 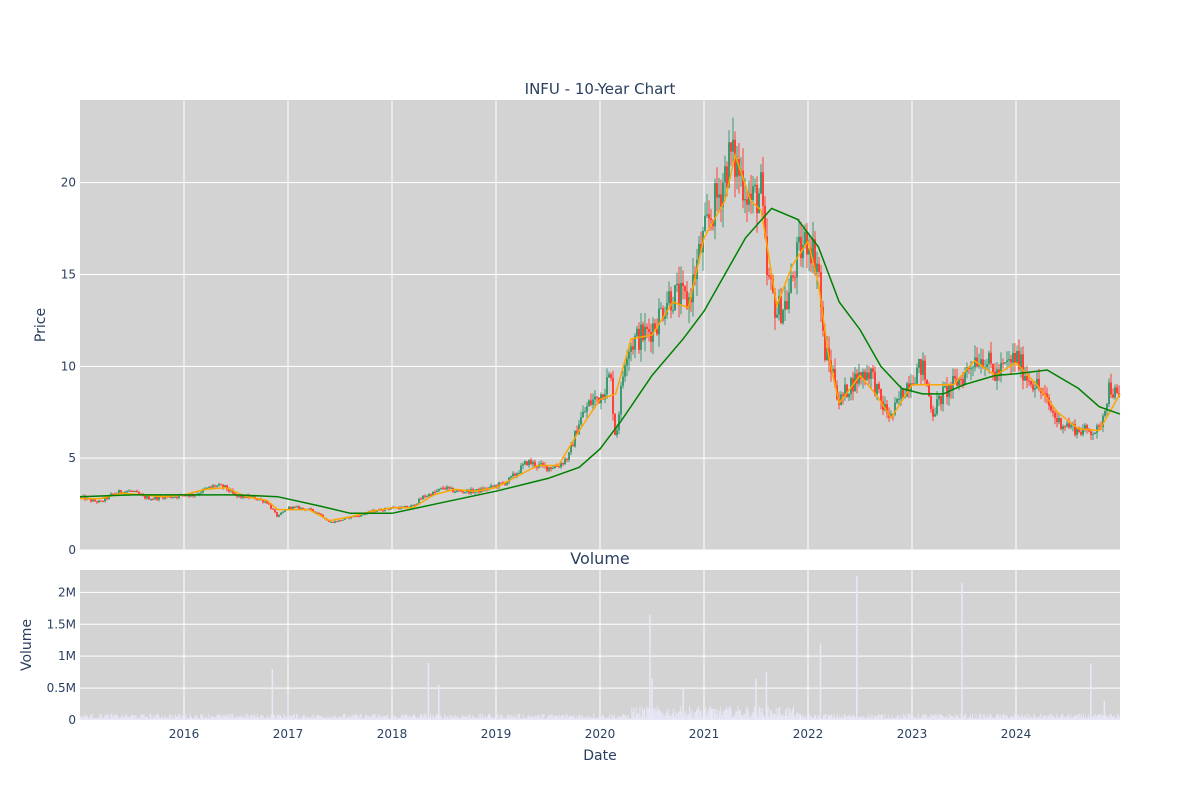 What do you see at coordinates (600, 558) in the screenshot?
I see `volume-title: Volume` at bounding box center [600, 558].